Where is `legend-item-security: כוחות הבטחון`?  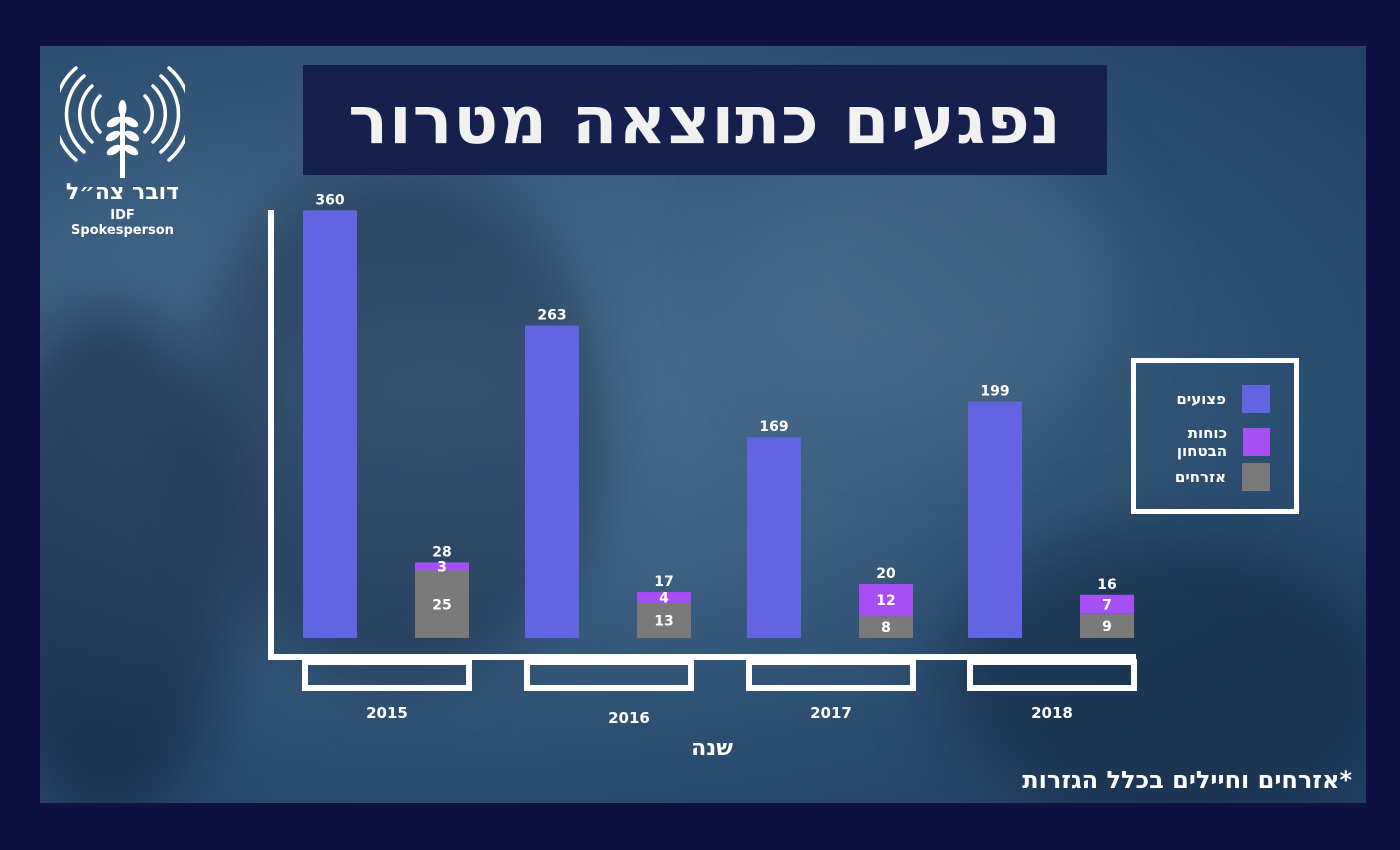
legend-item-security: כוחות הבטחון is located at coordinates (1203, 442).